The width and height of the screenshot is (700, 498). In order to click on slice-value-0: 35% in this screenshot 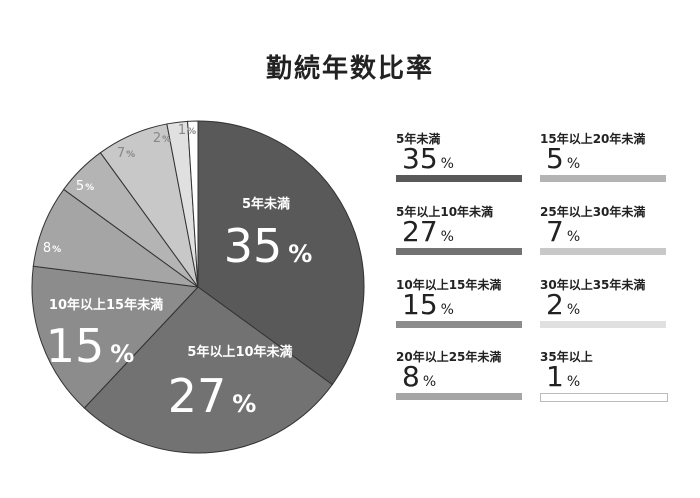, I will do `click(268, 246)`.